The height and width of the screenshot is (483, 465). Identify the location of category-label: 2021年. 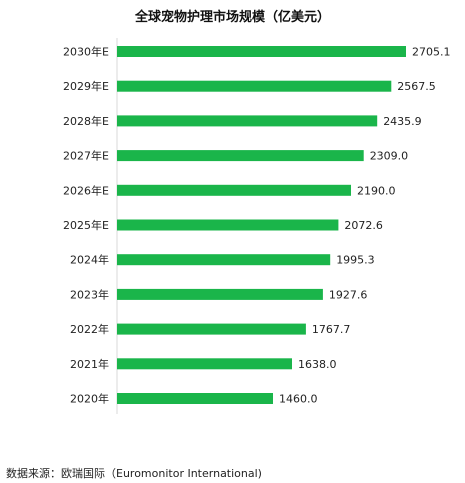
(89, 364).